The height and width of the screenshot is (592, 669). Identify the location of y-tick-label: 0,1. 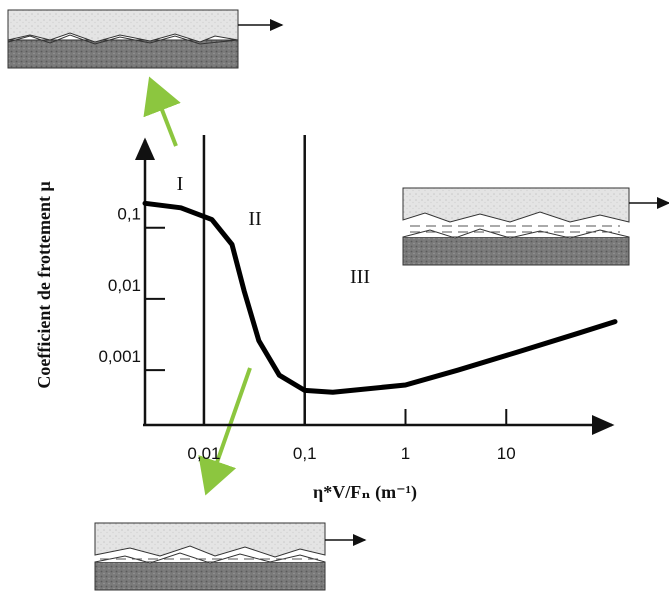
(129, 214).